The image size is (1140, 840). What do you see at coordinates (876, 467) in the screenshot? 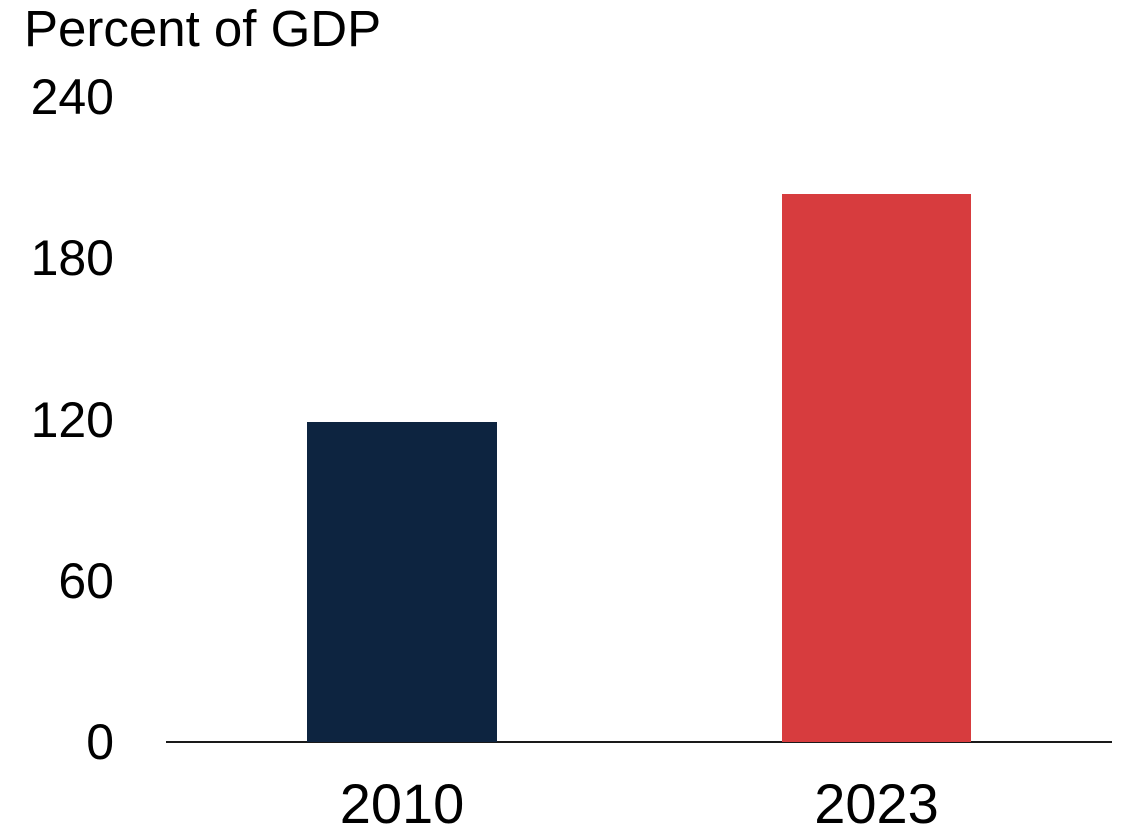
I see `bar-2023` at bounding box center [876, 467].